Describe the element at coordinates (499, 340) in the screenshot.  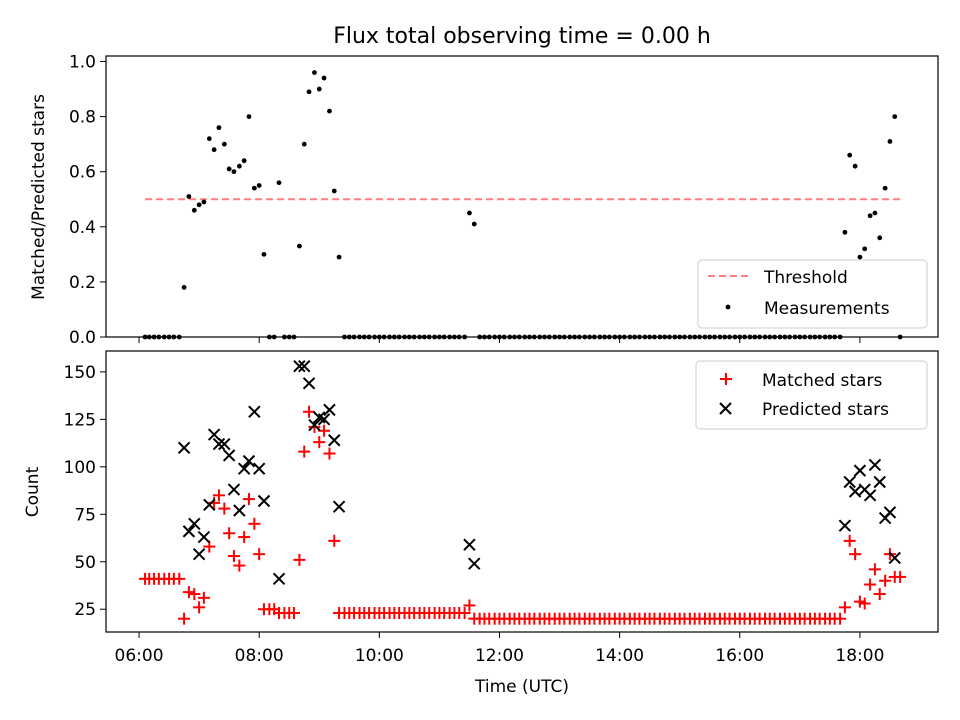
I see `top-x-ticks` at that location.